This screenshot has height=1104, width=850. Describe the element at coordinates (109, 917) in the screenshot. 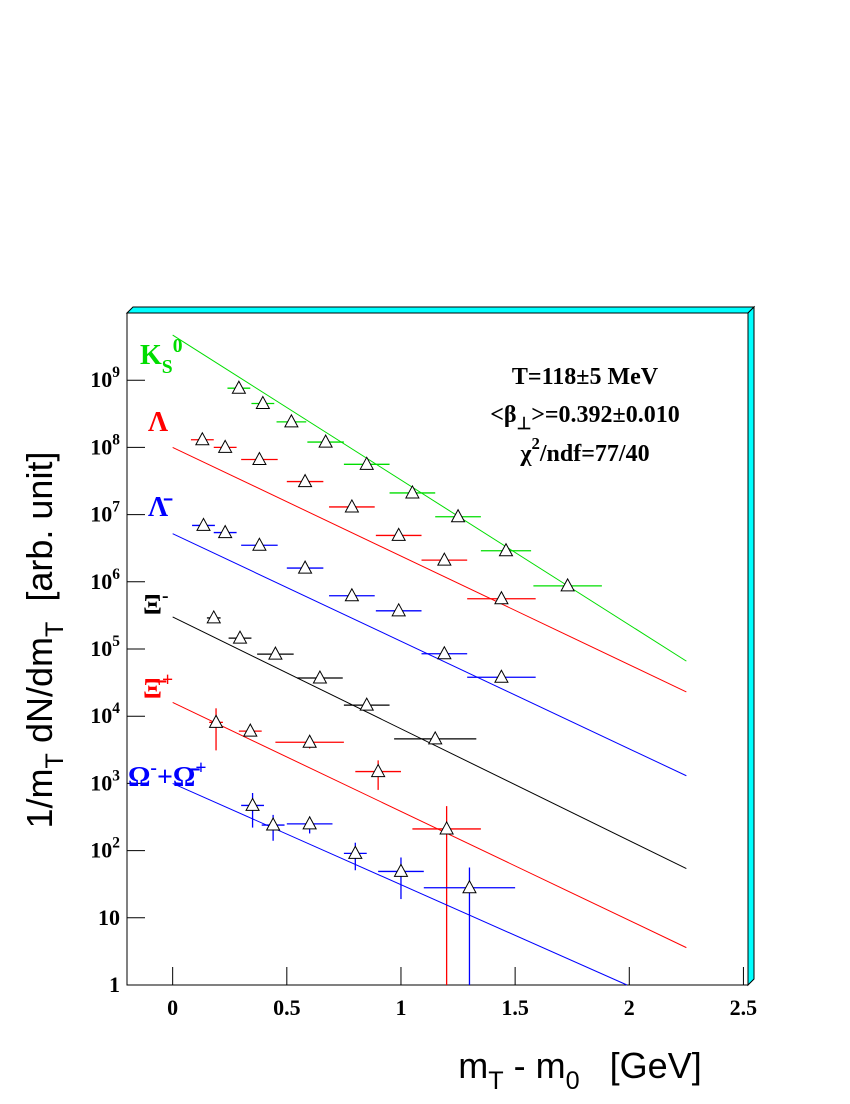

I see `y-tick-label: 10` at that location.